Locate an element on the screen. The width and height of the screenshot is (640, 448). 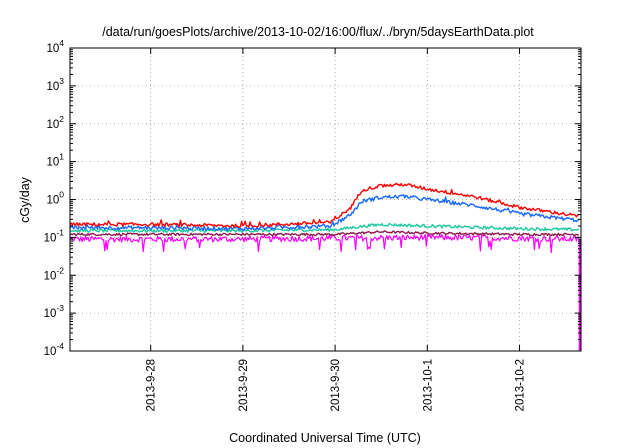
y-tick-label: 10⁴ is located at coordinates (55, 46).